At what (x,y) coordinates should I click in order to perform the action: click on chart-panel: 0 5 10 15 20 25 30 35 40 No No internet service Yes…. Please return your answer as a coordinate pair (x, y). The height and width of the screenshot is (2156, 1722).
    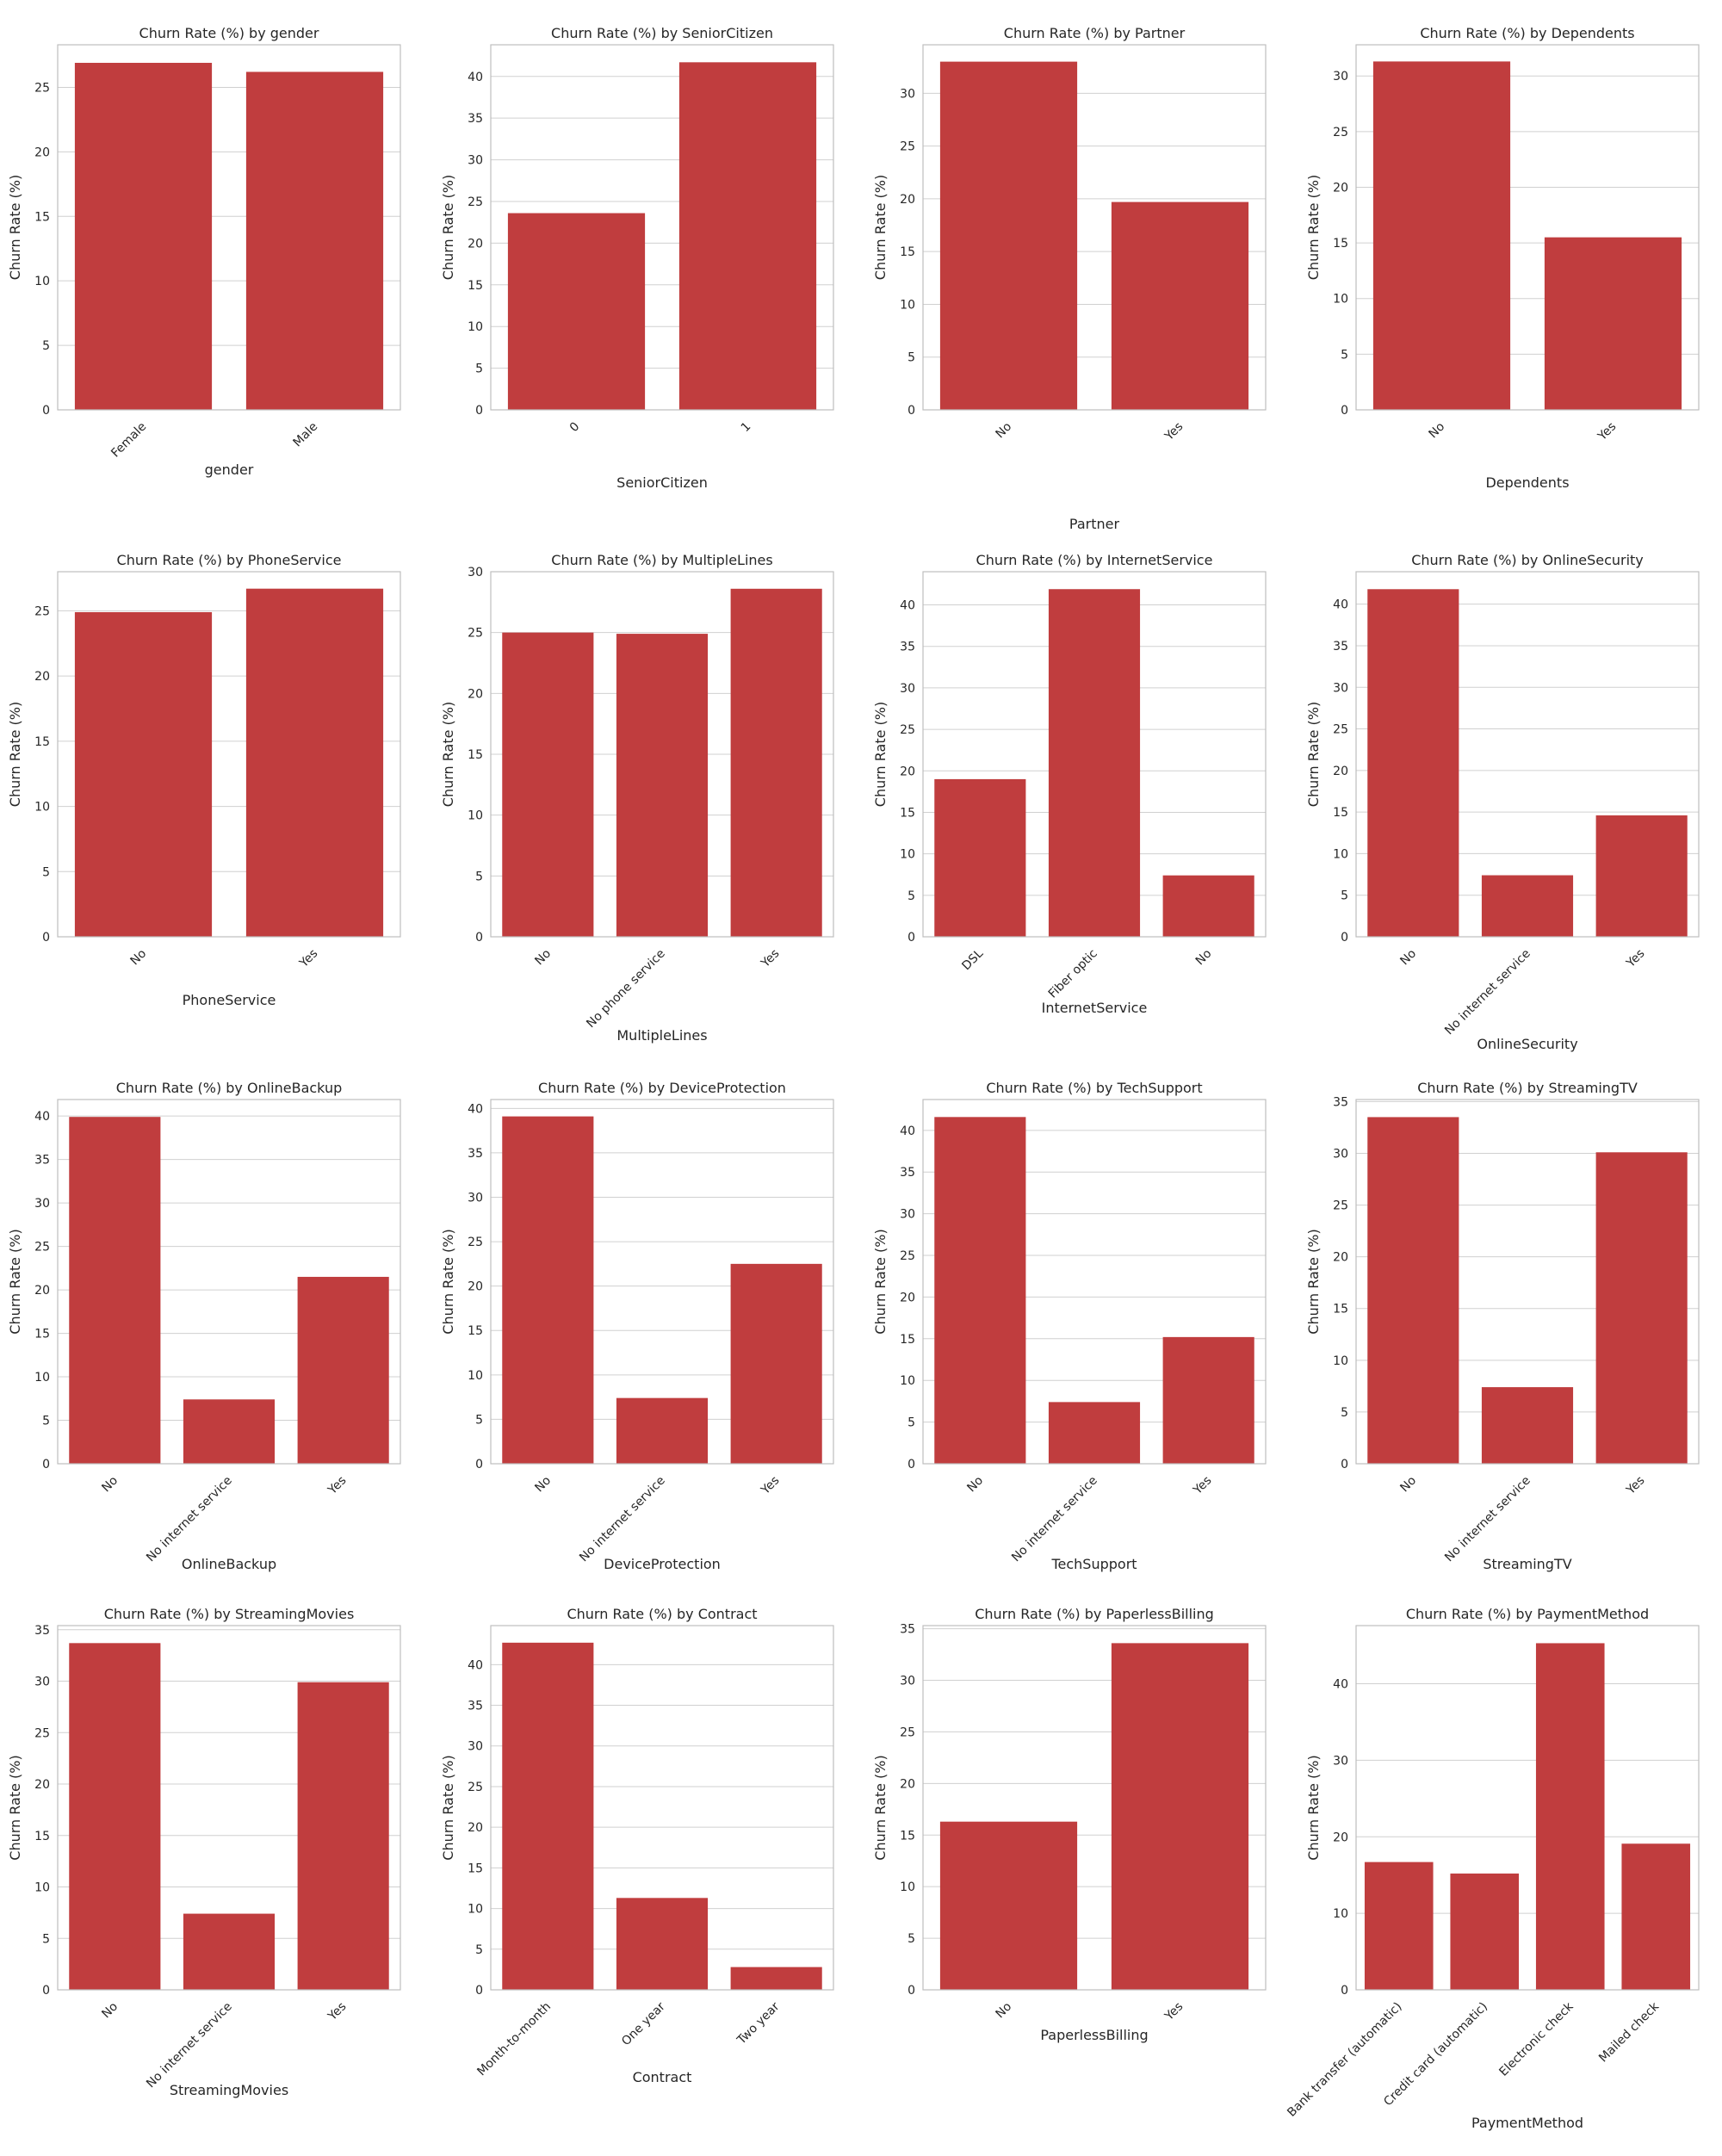
    Looking at the image, I should click on (1502, 802).